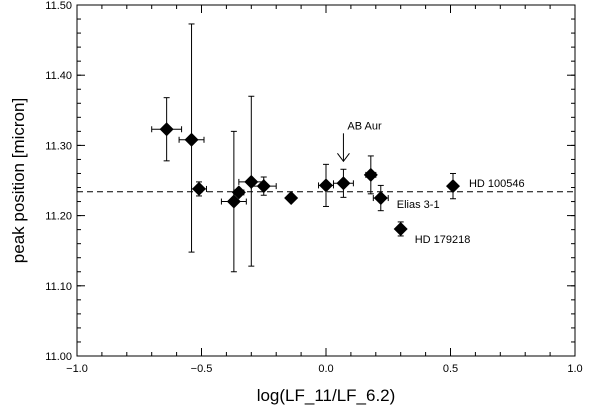 This screenshot has height=408, width=589. Describe the element at coordinates (202, 369) in the screenshot. I see `x-tick-label: −0.5` at that location.